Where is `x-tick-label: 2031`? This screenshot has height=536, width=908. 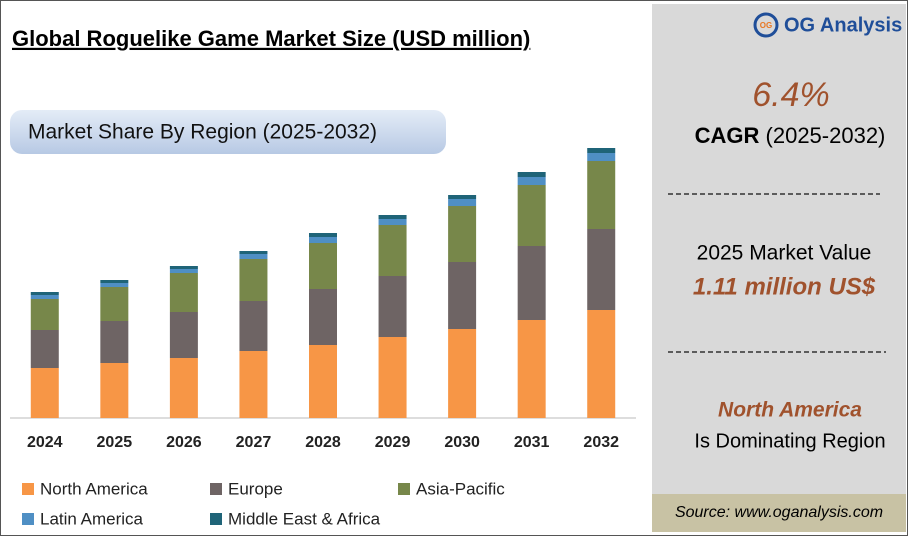 x-tick-label: 2031 is located at coordinates (532, 442).